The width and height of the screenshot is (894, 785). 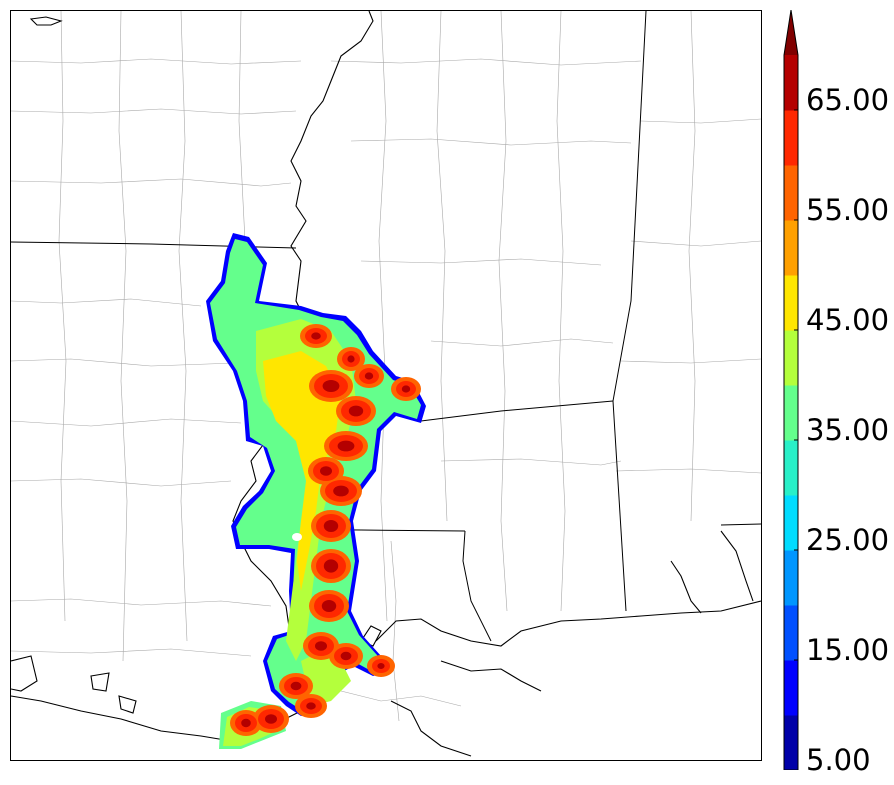 I want to click on colorbar-tick-25: 25.00, so click(x=848, y=540).